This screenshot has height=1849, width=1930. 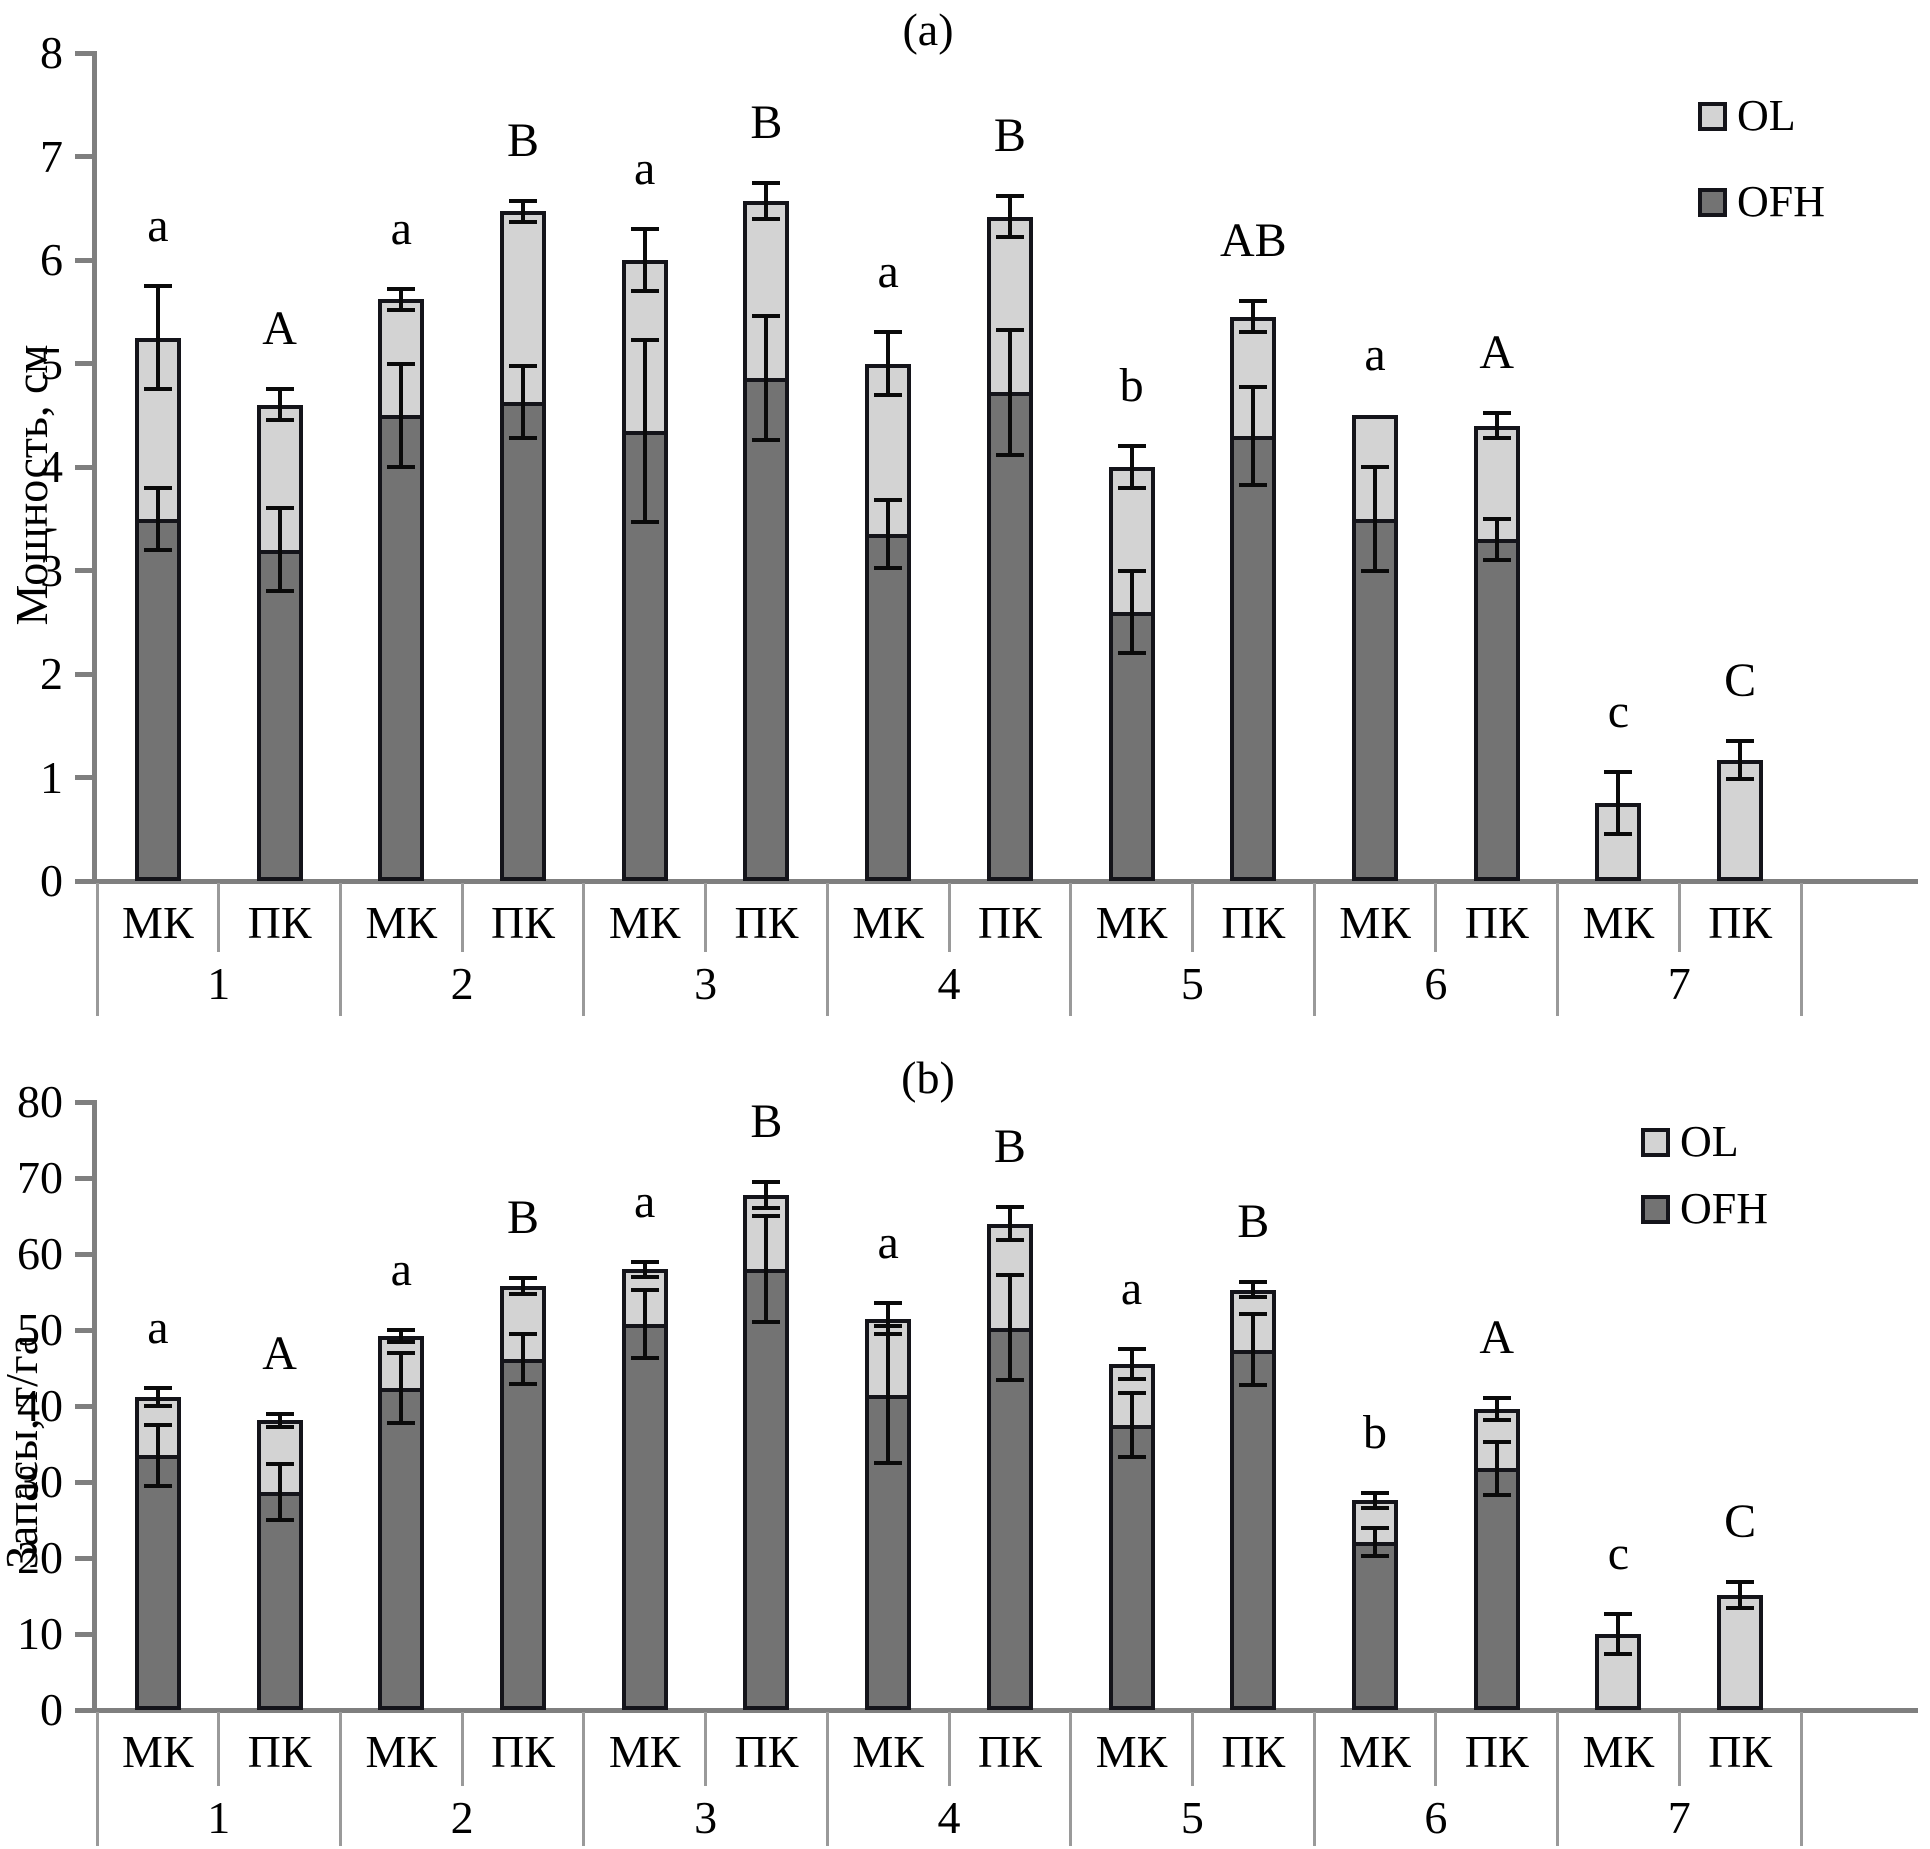 I want to click on panel-b-legend: OL OFH, so click(x=1704, y=1175).